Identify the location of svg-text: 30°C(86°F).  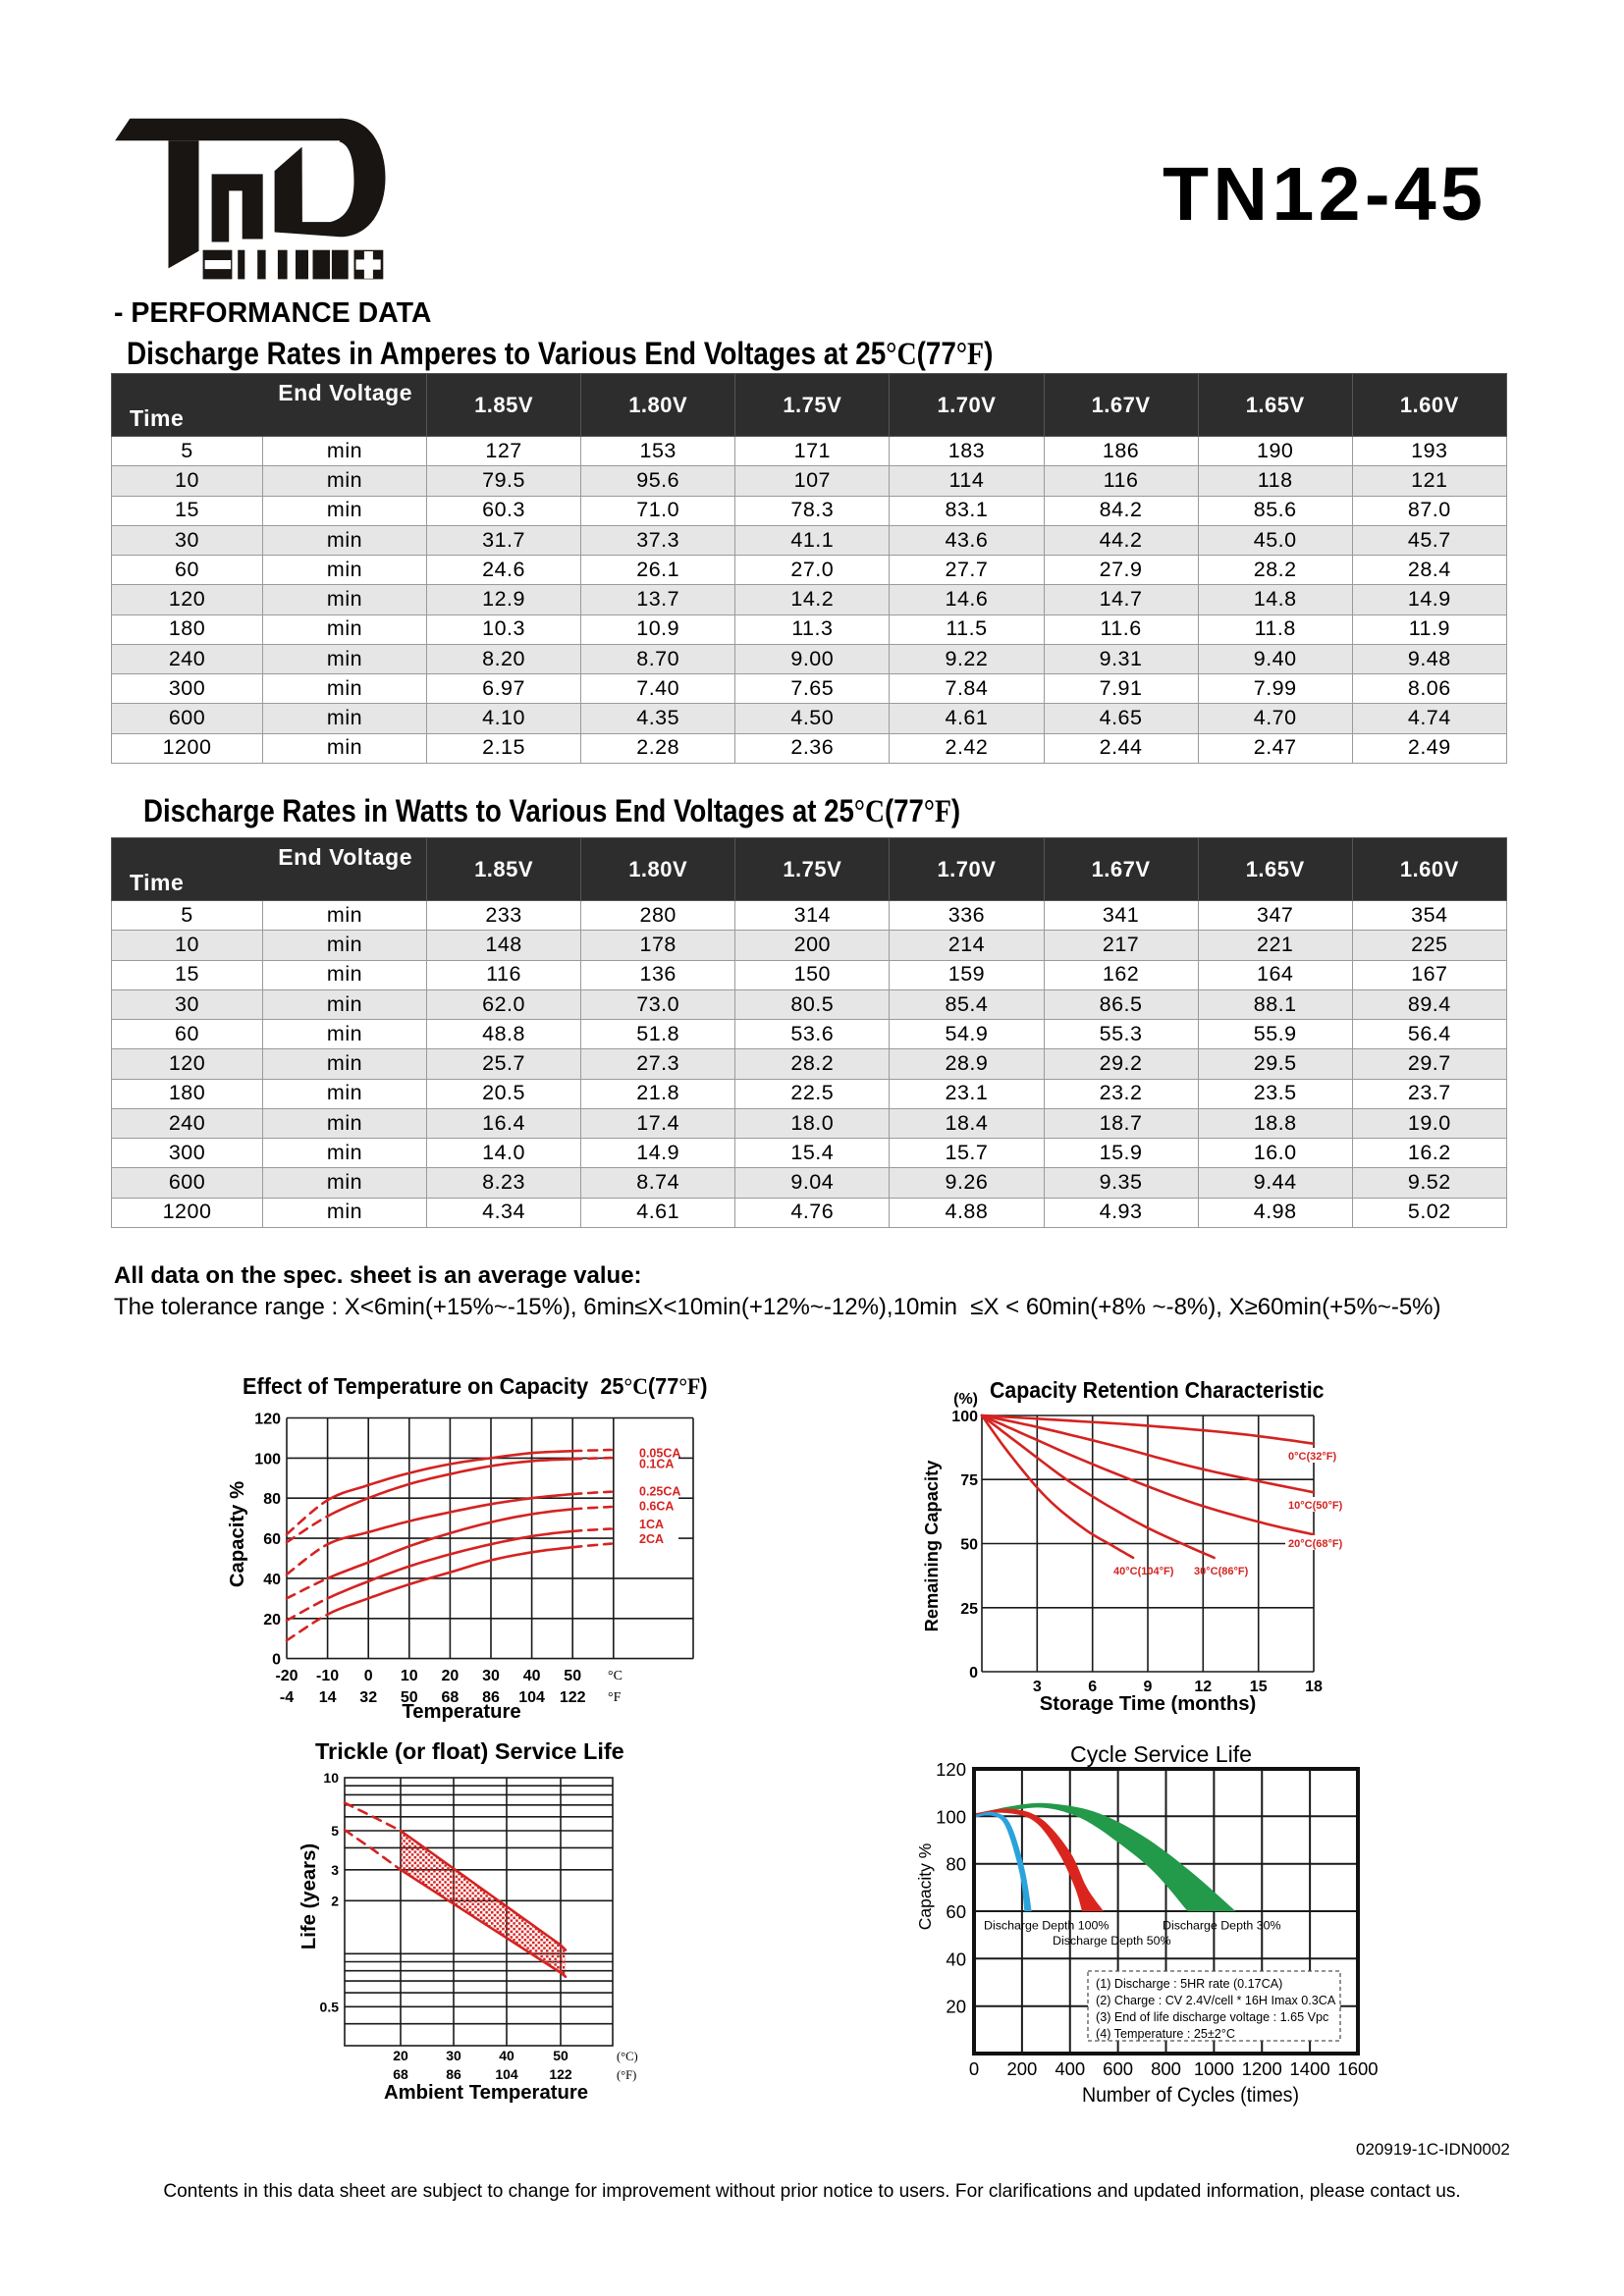
(1221, 1572).